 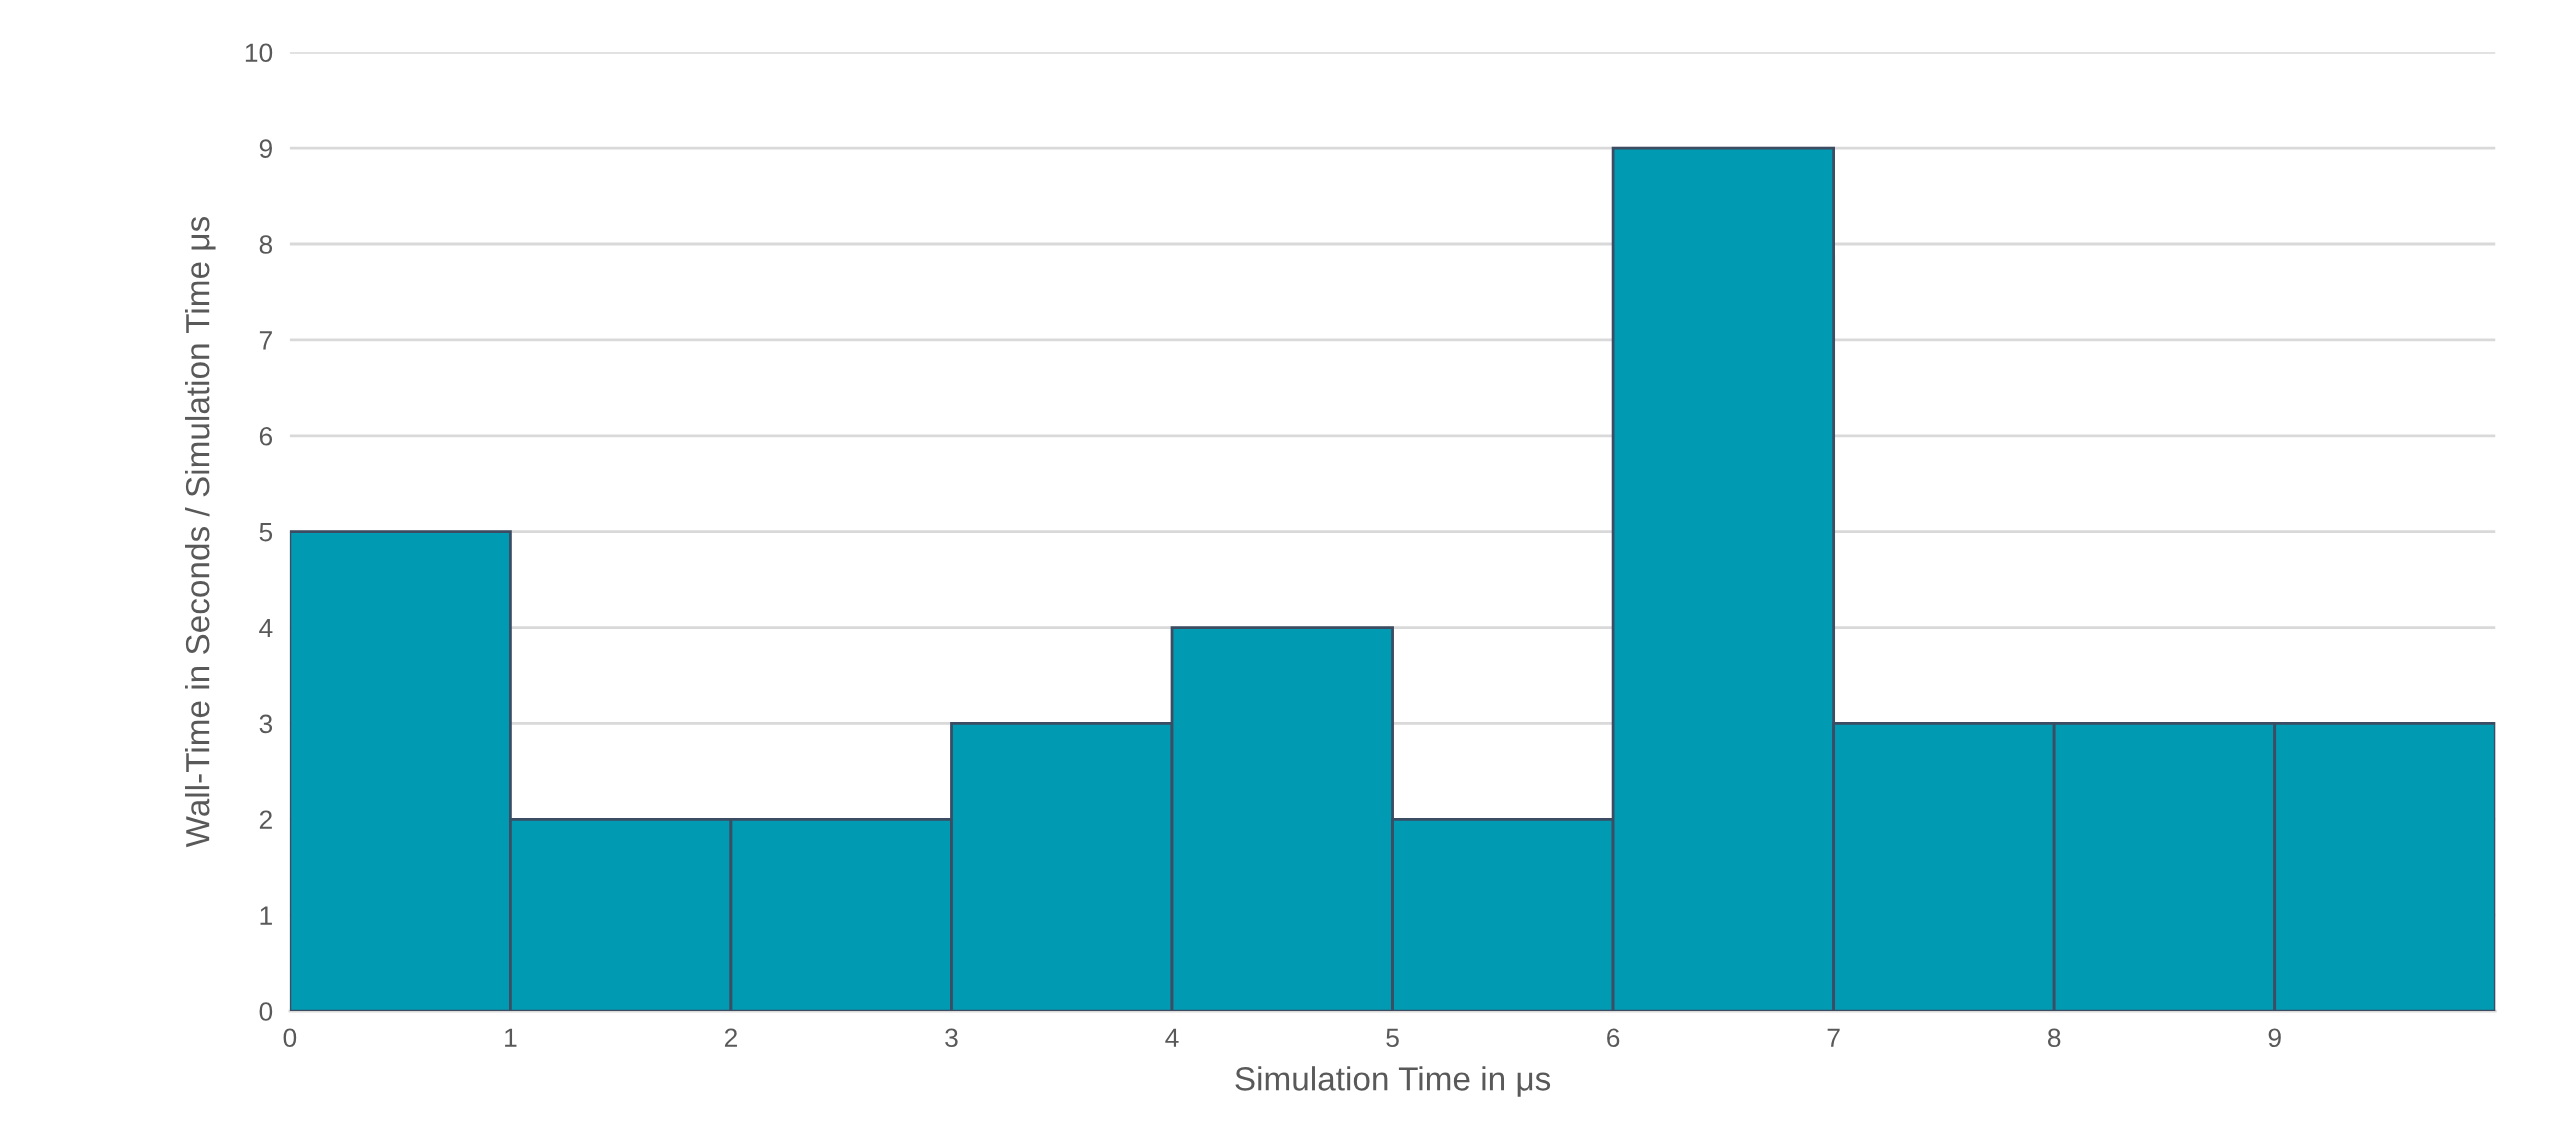 What do you see at coordinates (200, 532) in the screenshot?
I see `y-axis-title: Wall-Time in Seconds / Simulation Time μs` at bounding box center [200, 532].